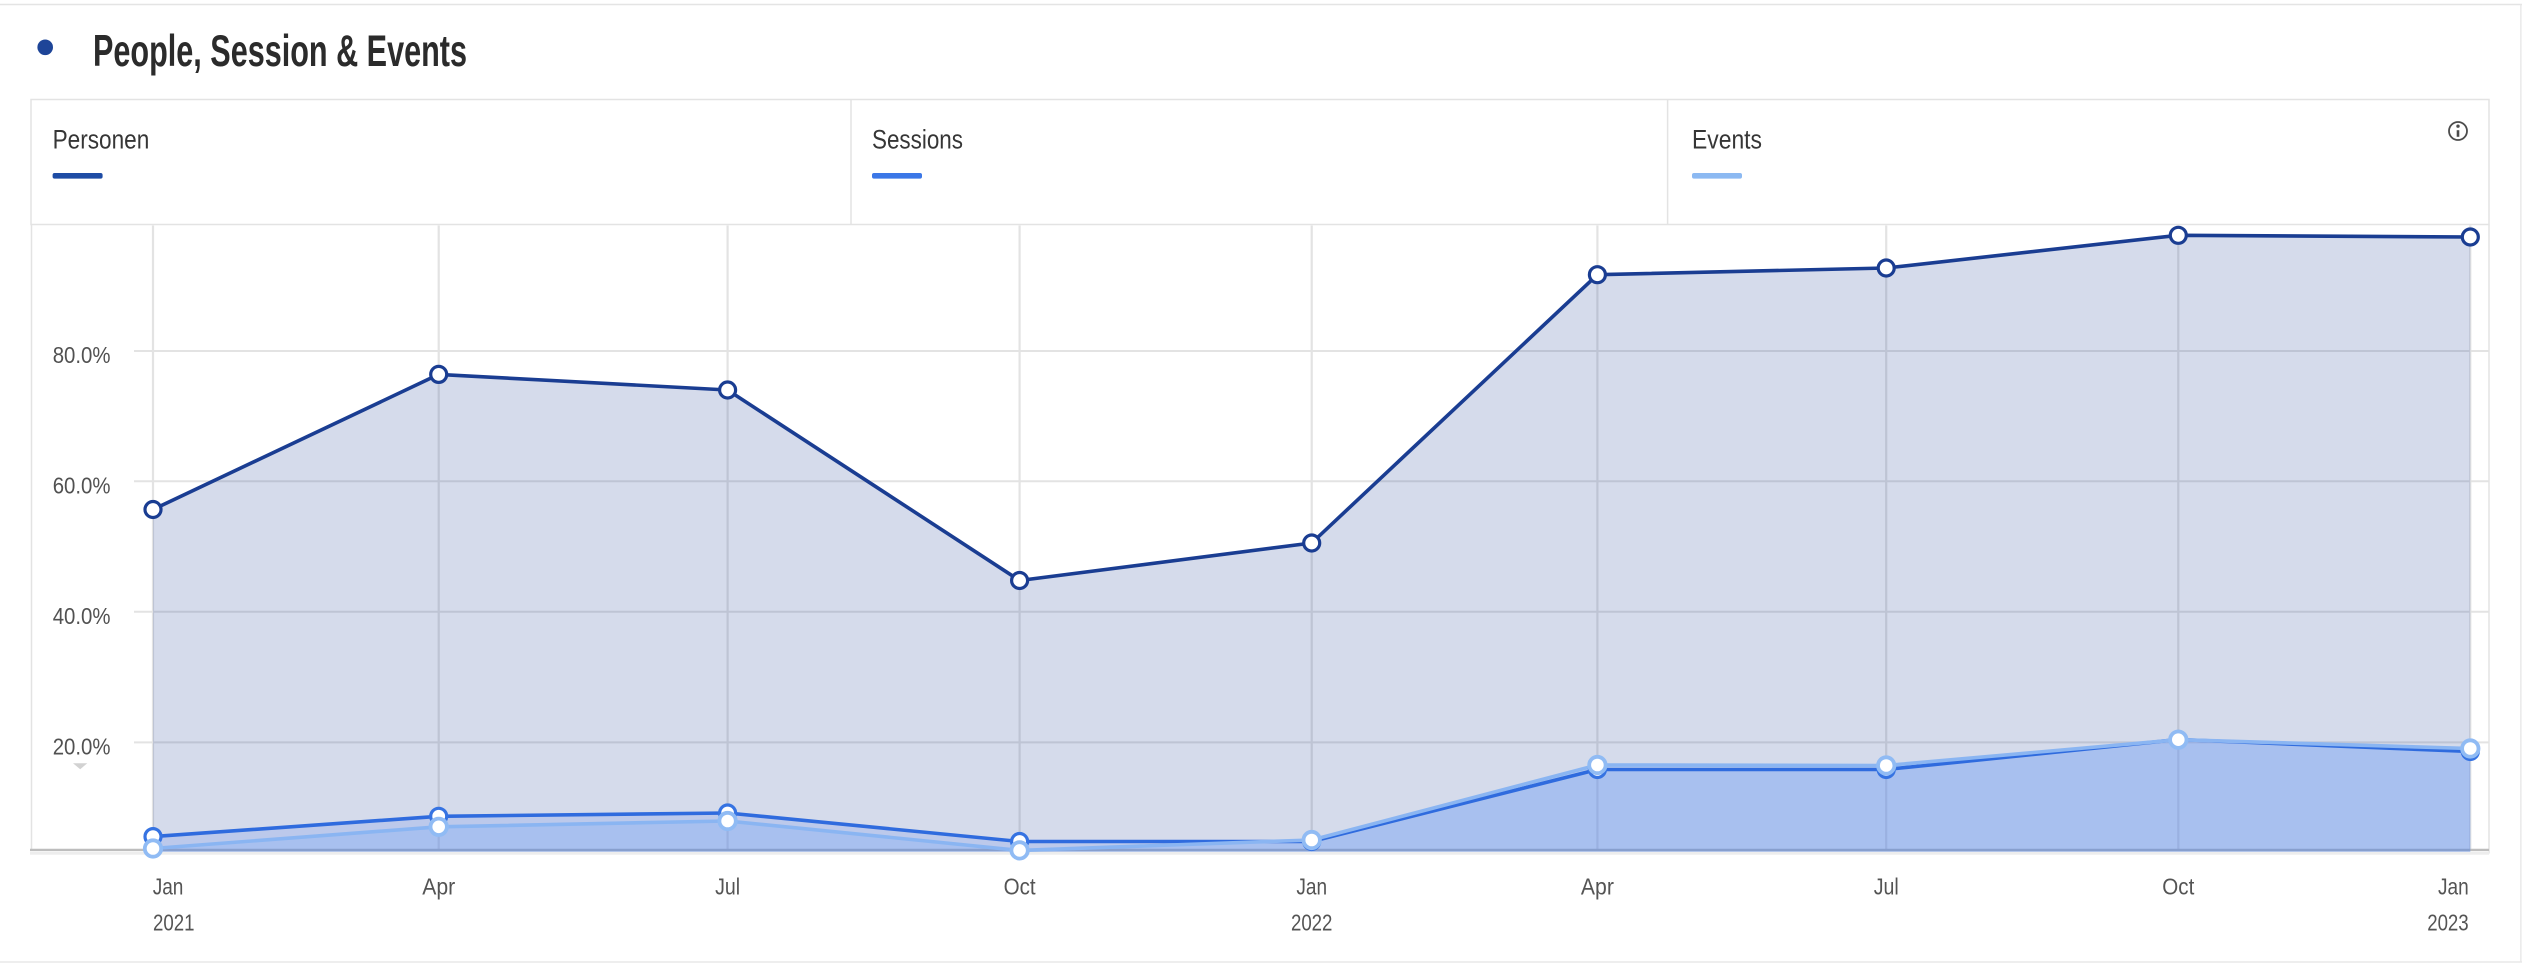  What do you see at coordinates (1312, 923) in the screenshot?
I see `svg-text: 2022` at bounding box center [1312, 923].